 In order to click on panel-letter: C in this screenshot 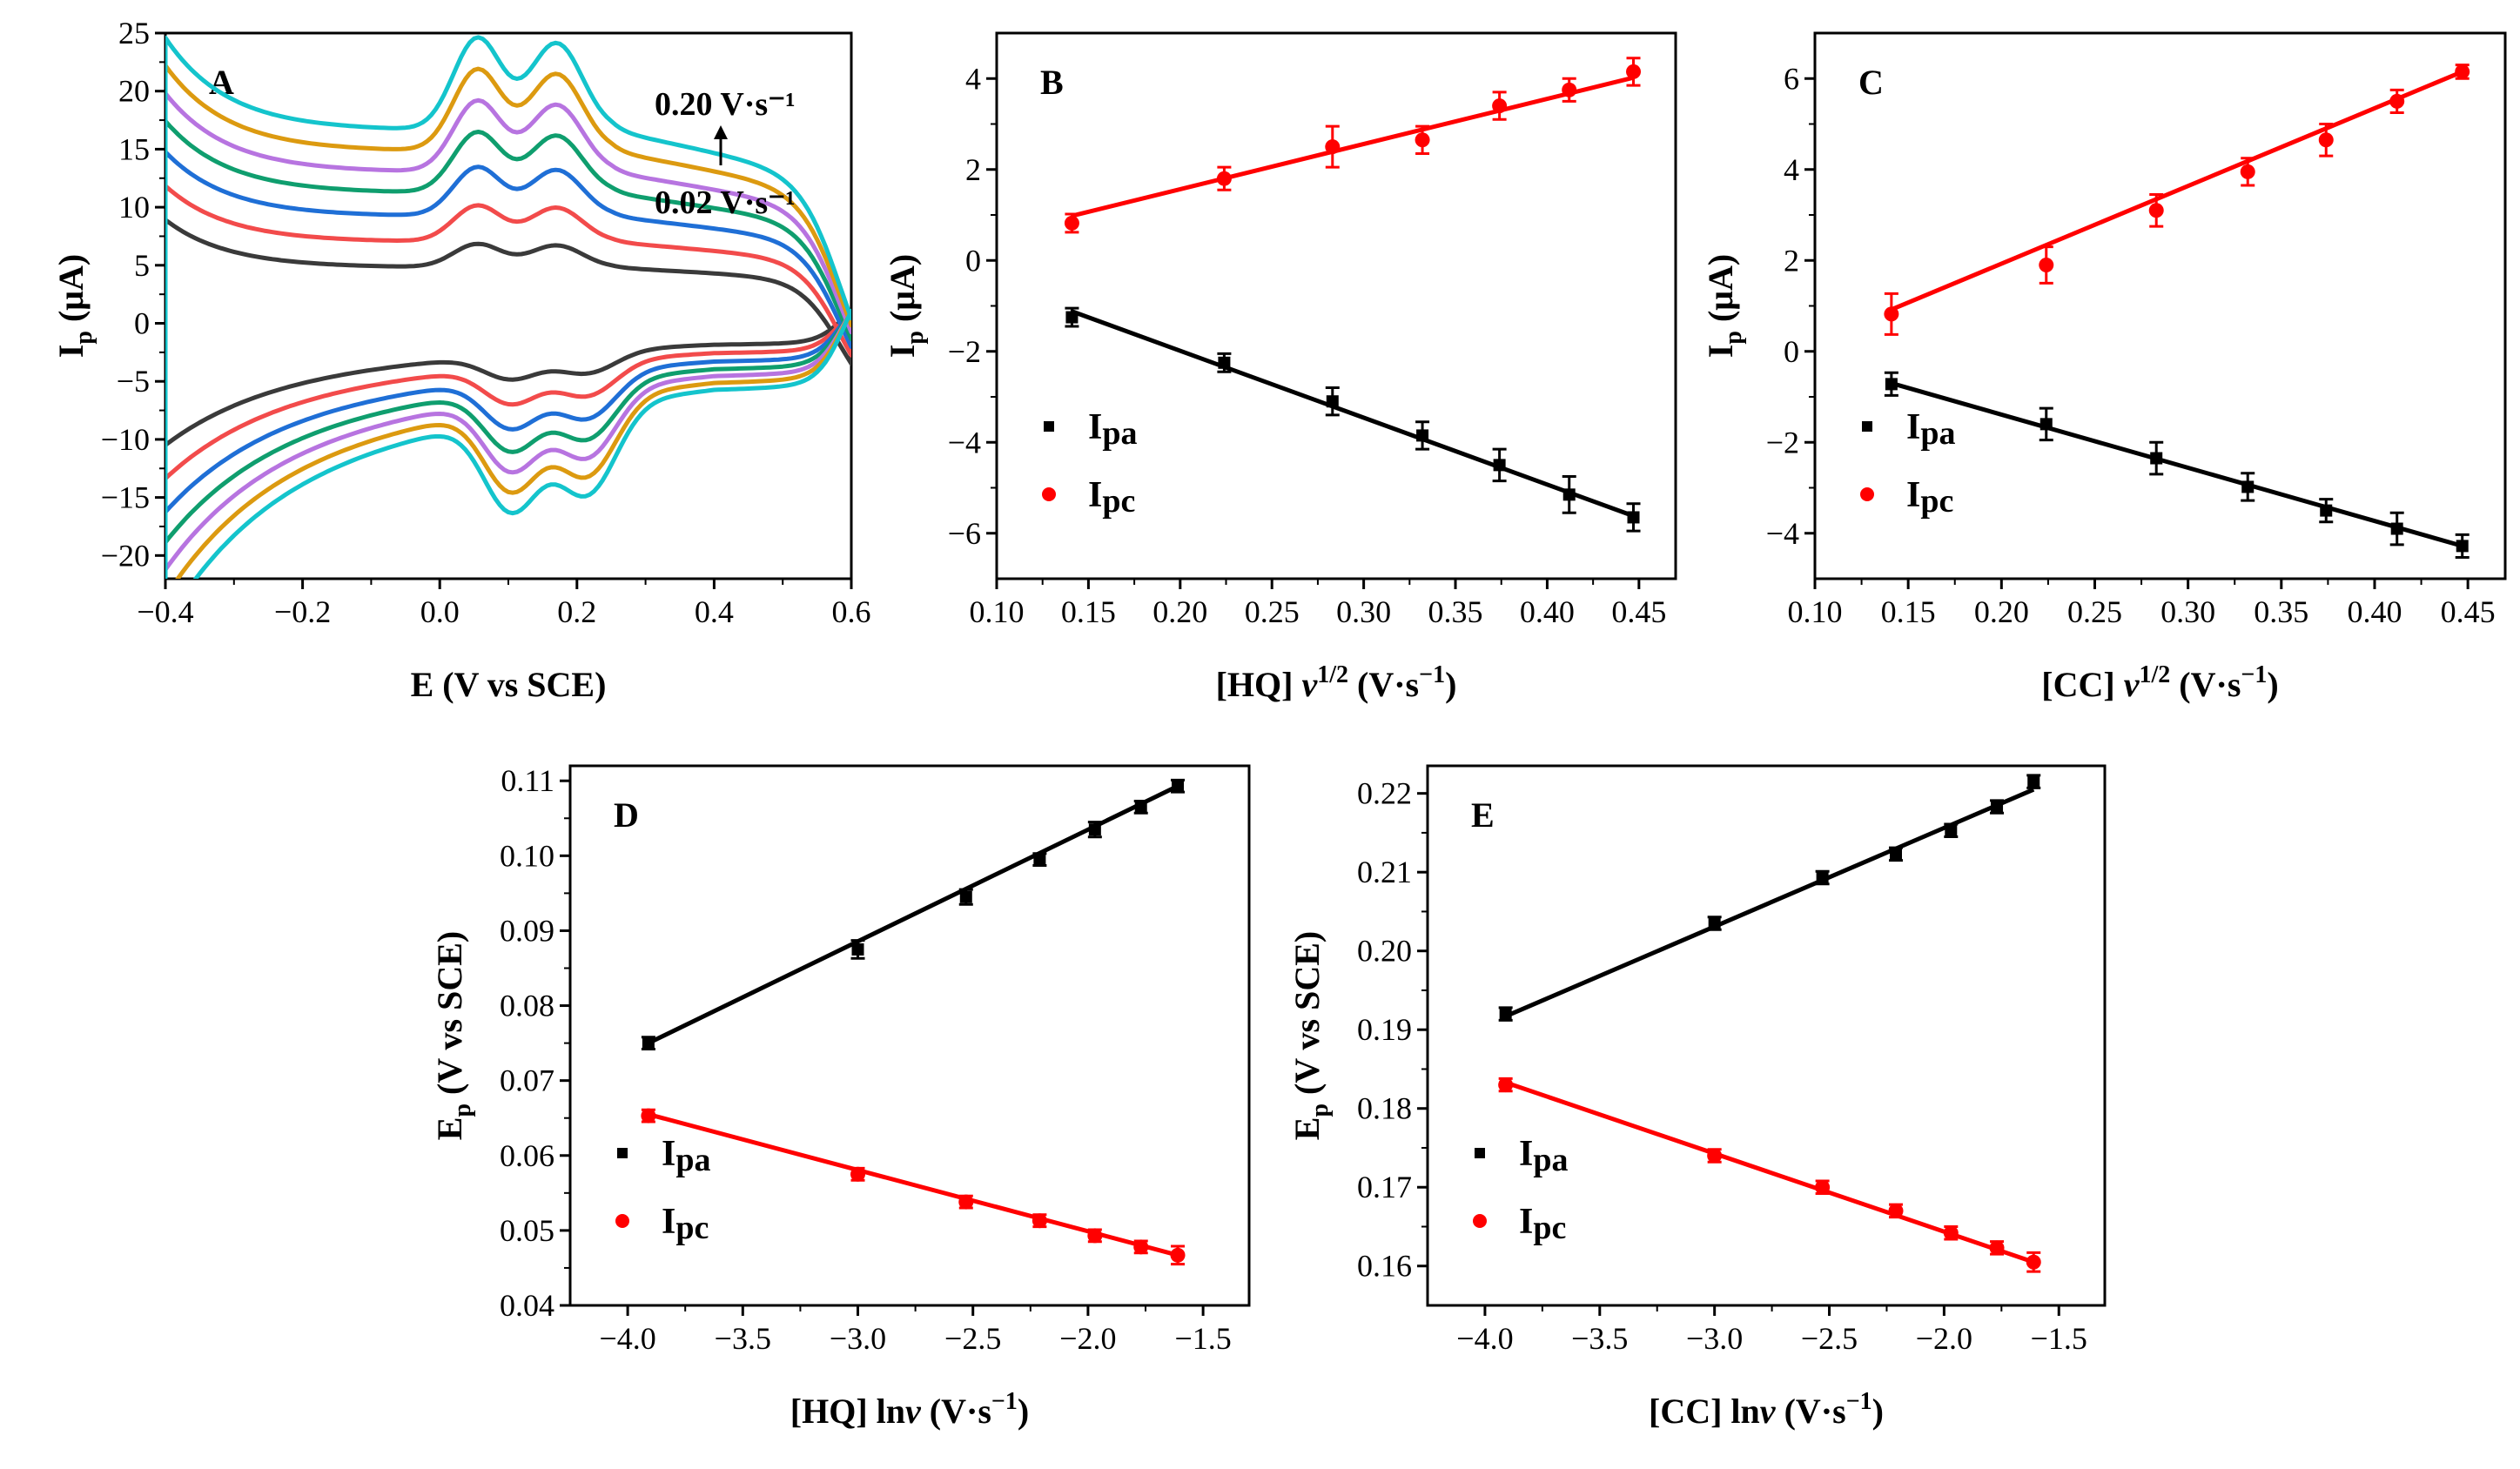, I will do `click(1871, 82)`.